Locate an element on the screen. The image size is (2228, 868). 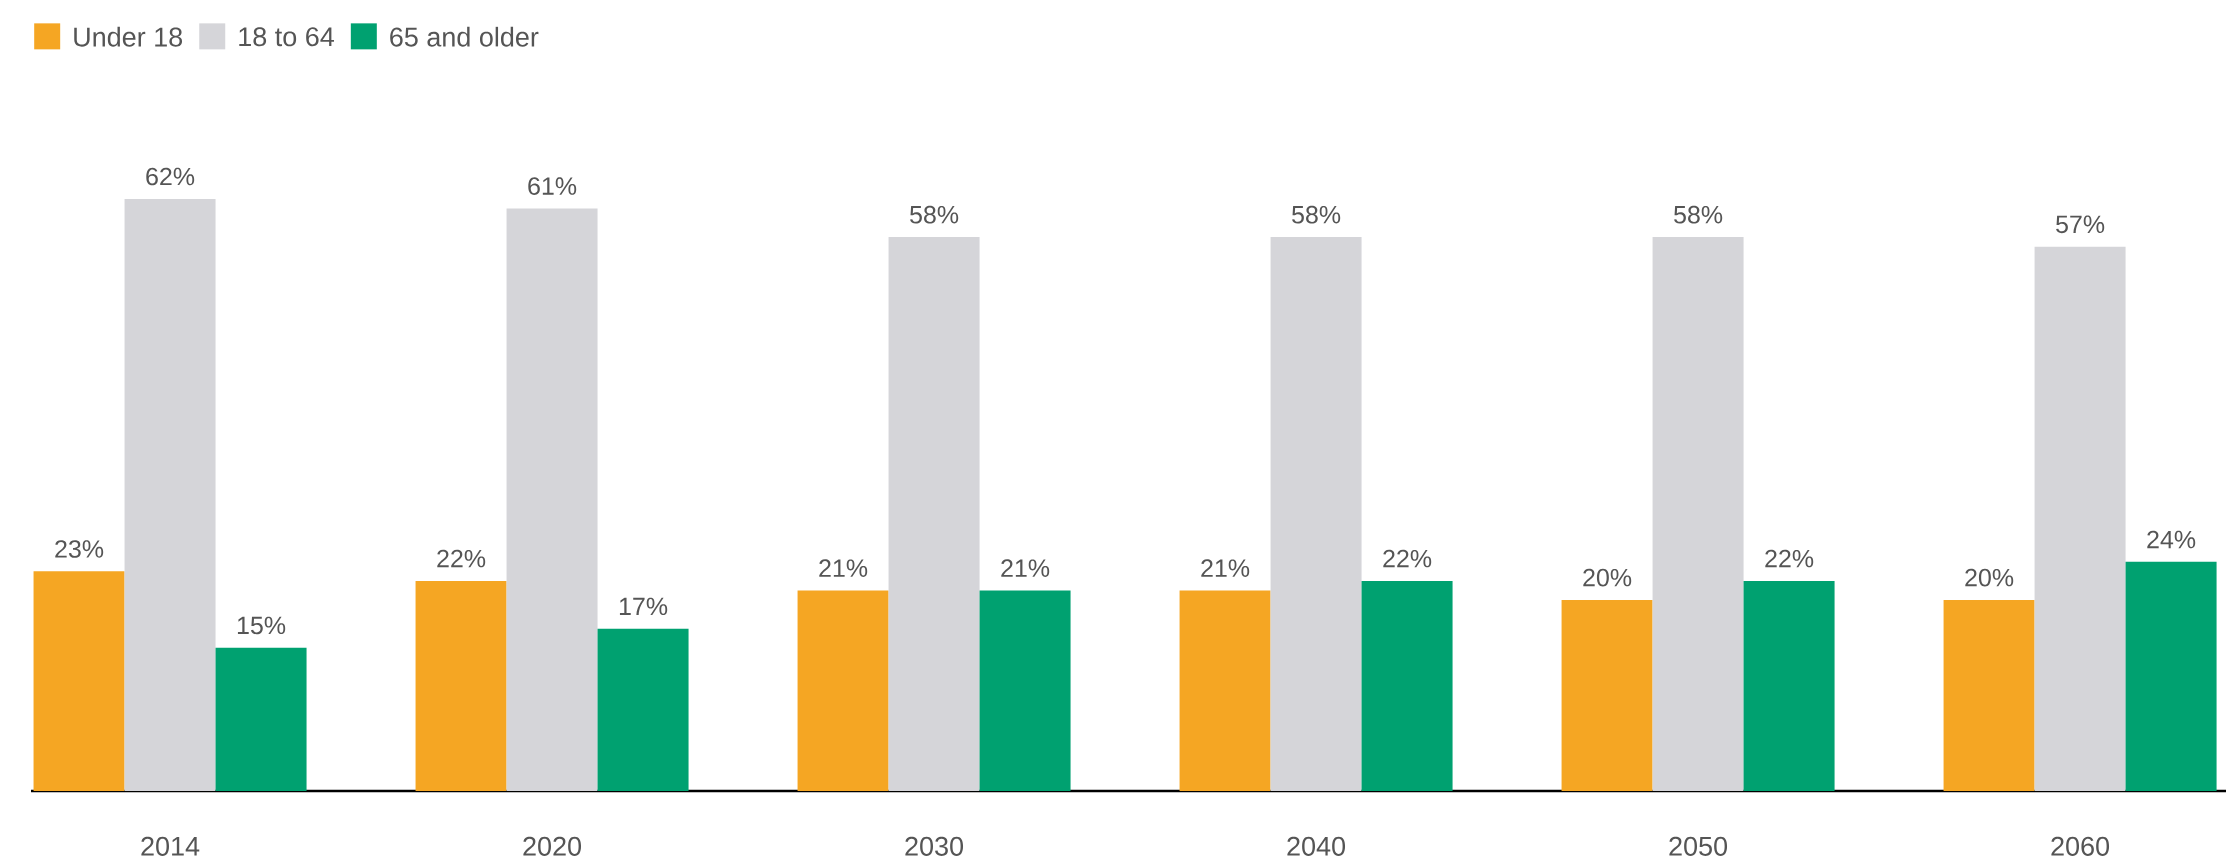
data-label: 24% is located at coordinates (2171, 539).